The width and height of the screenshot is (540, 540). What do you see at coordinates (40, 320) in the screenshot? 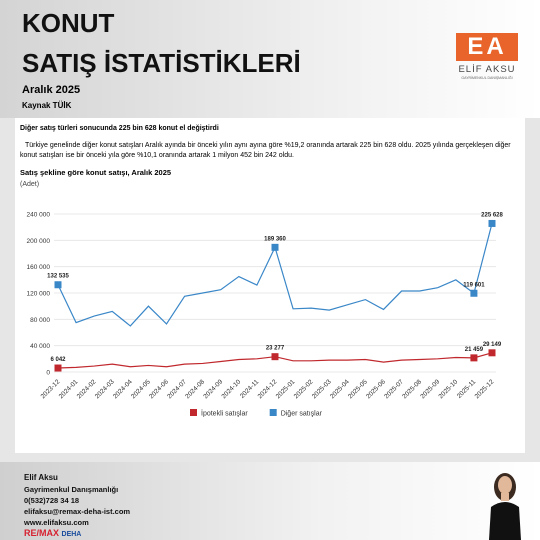
I see `y-tick-label: 80 000` at bounding box center [40, 320].